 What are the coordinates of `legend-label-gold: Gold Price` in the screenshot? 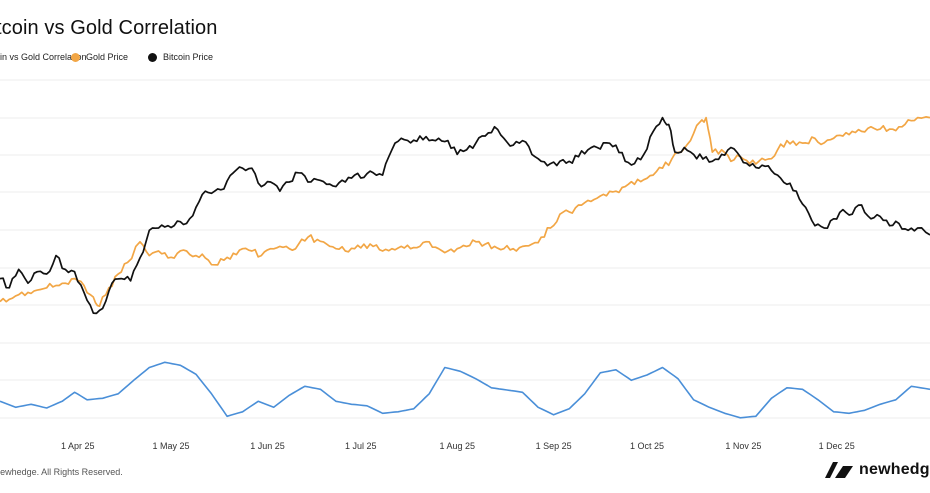 It's located at (107, 57).